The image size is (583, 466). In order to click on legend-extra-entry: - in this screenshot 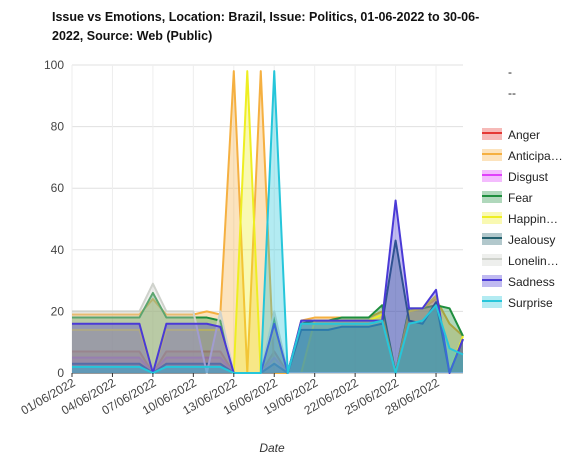, I will do `click(510, 72)`.